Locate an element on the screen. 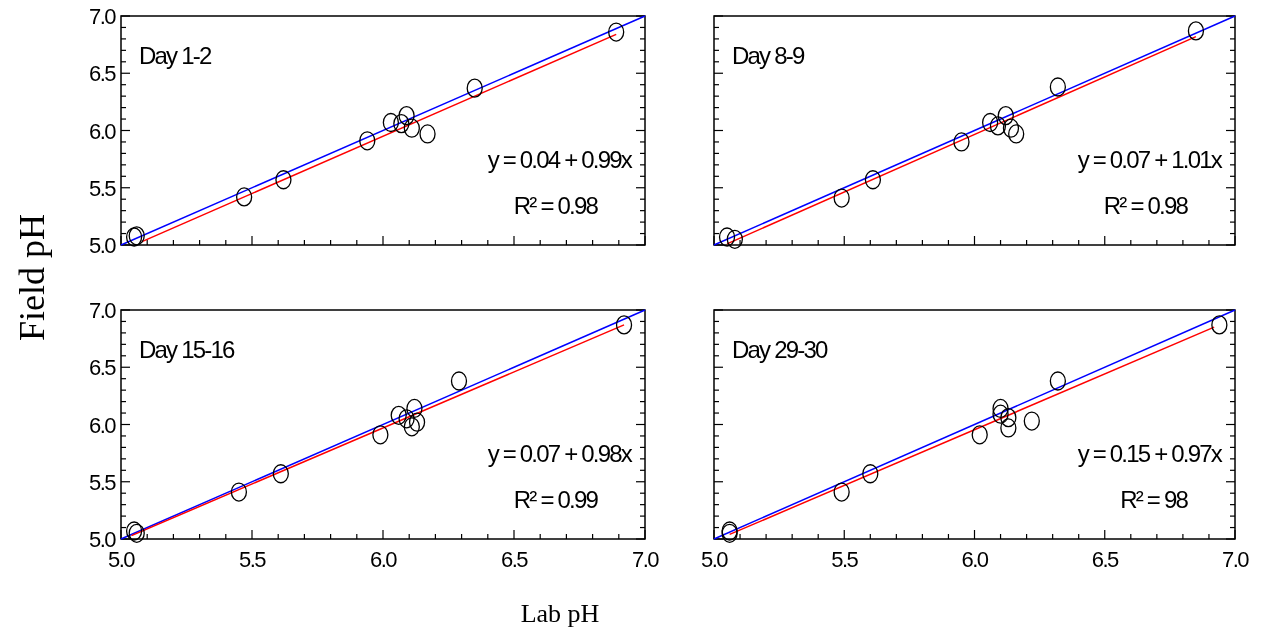 This screenshot has width=1272, height=634. annotation: y = 0.04 + 0.99x is located at coordinates (560, 159).